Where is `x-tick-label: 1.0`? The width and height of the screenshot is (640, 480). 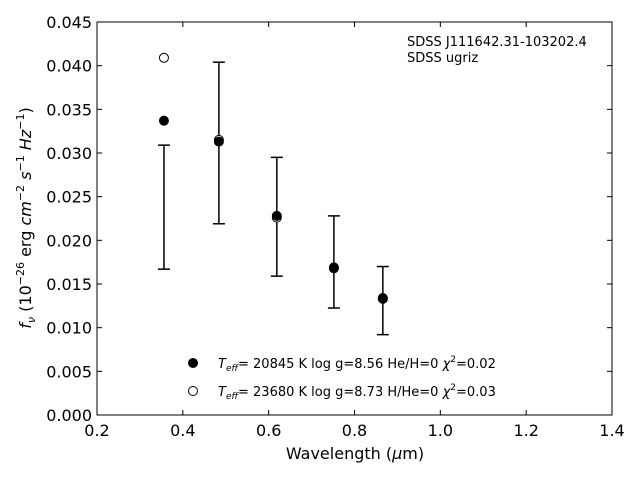 x-tick-label: 1.0 is located at coordinates (440, 430).